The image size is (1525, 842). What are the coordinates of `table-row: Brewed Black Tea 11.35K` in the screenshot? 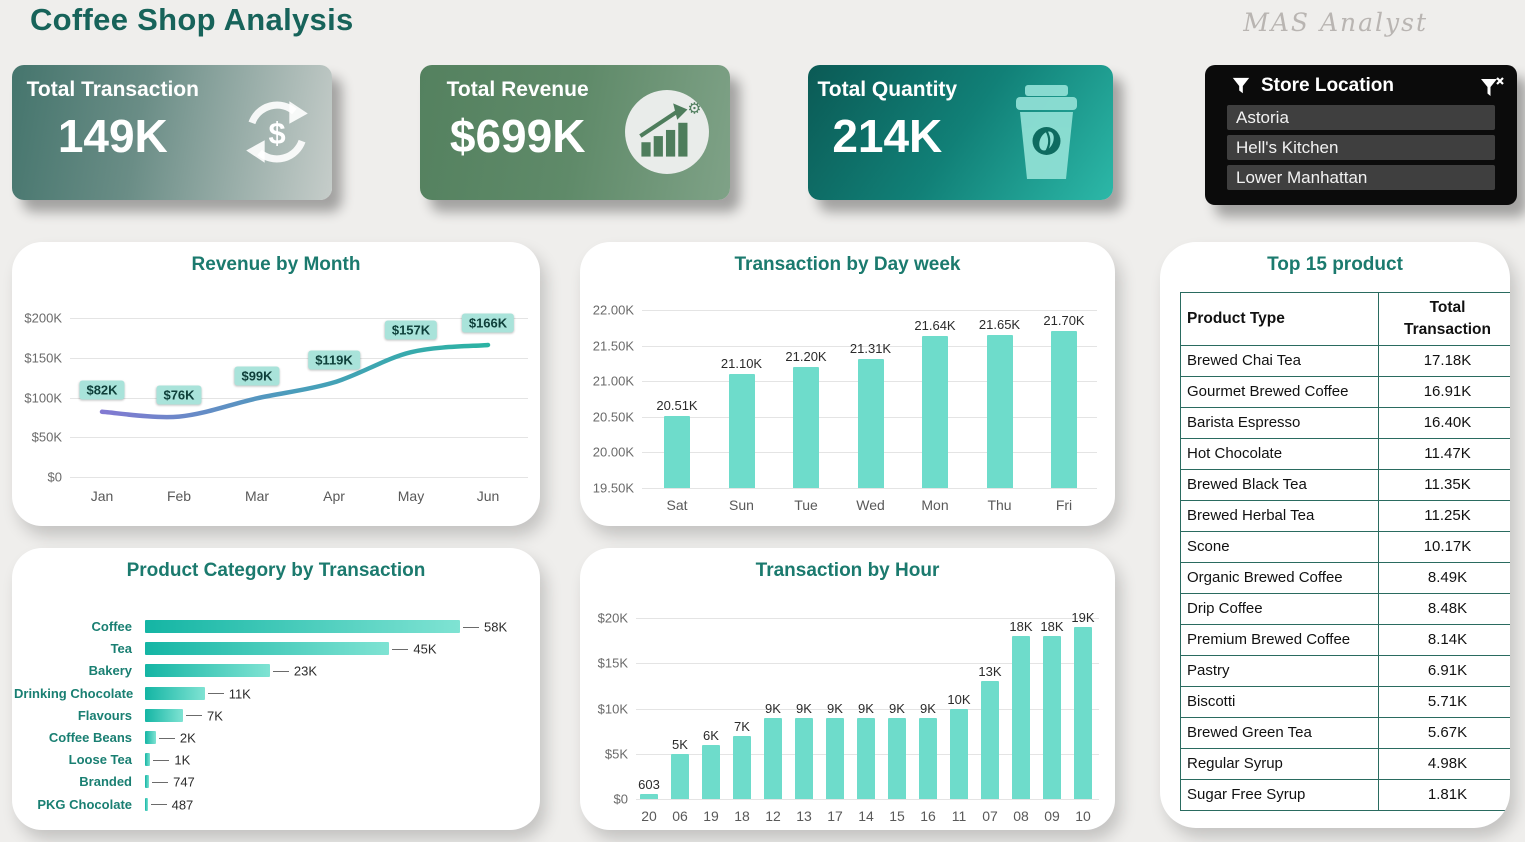 It's located at (1345, 485).